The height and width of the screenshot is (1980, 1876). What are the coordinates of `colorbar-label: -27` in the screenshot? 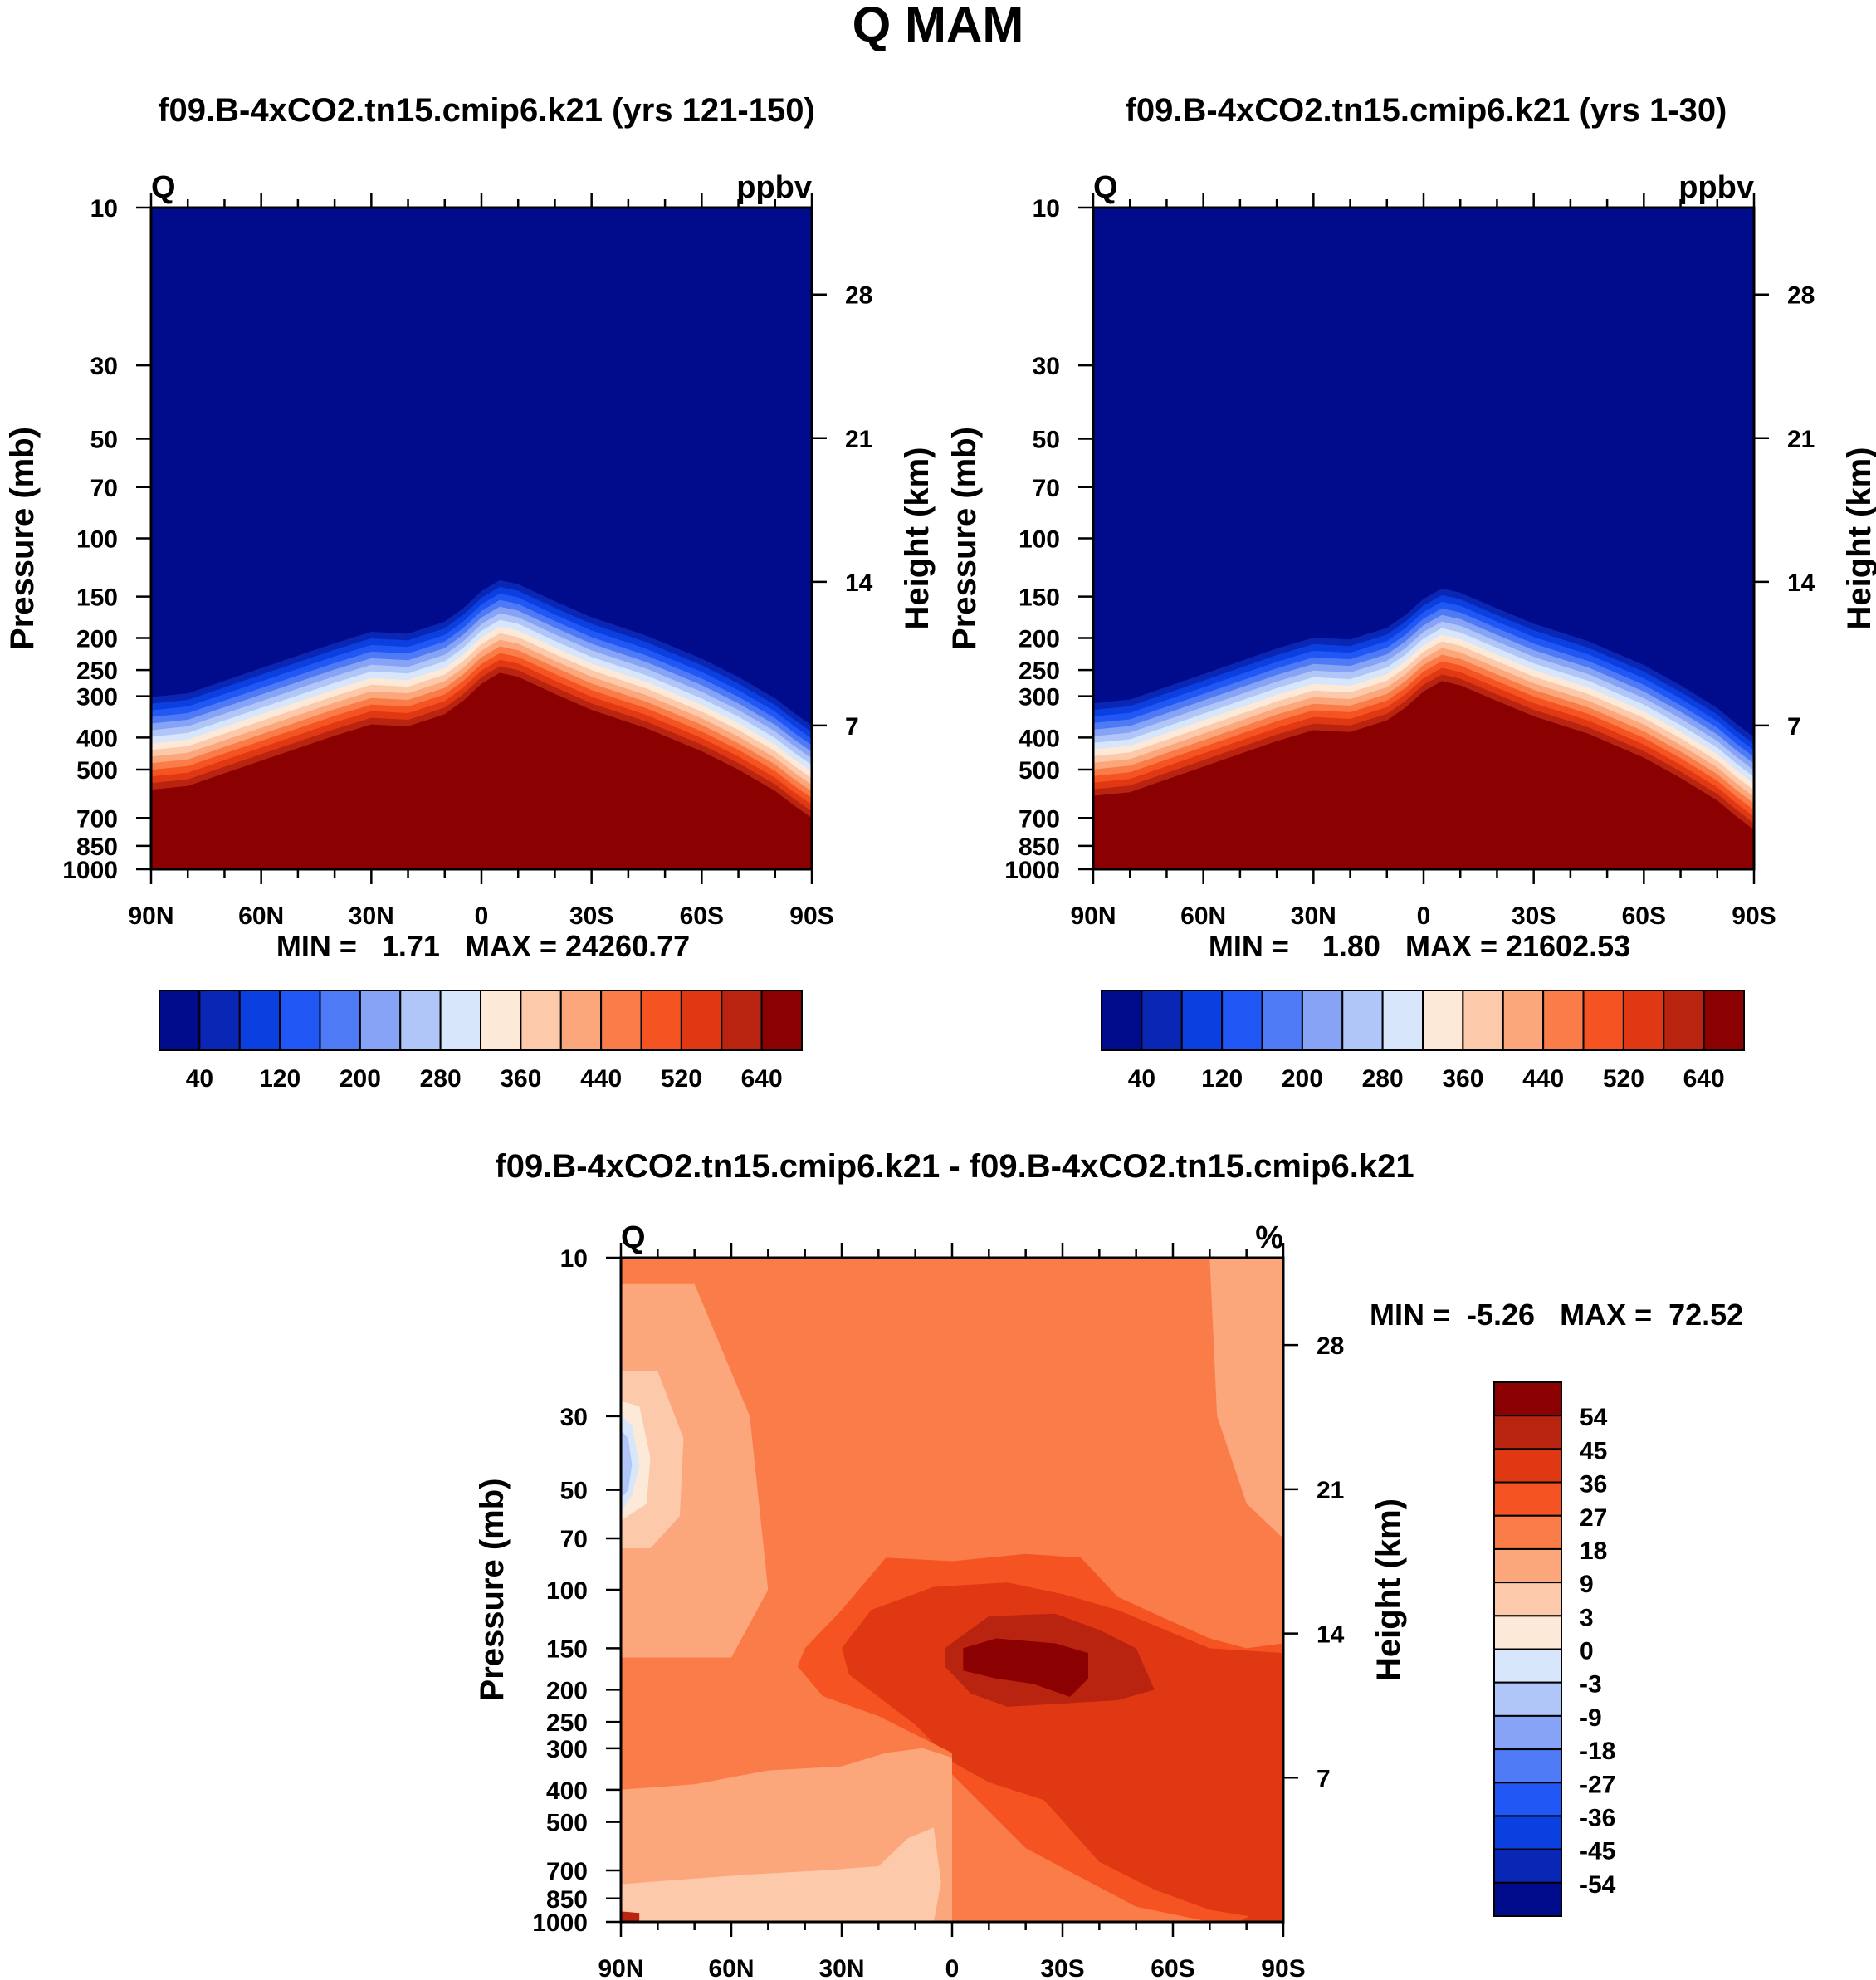 It's located at (1597, 1784).